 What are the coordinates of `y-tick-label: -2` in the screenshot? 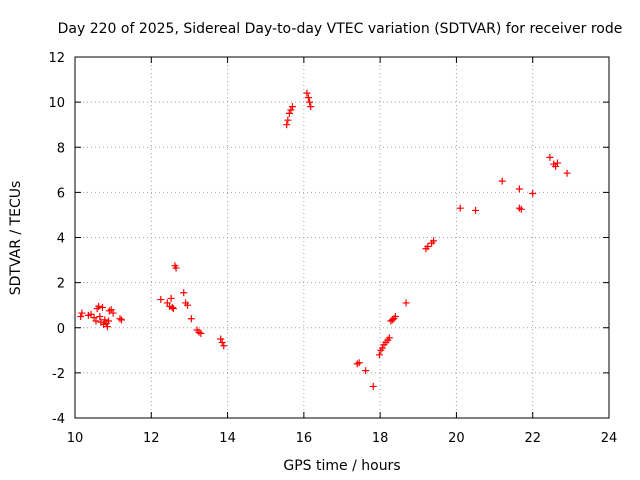 It's located at (58, 374).